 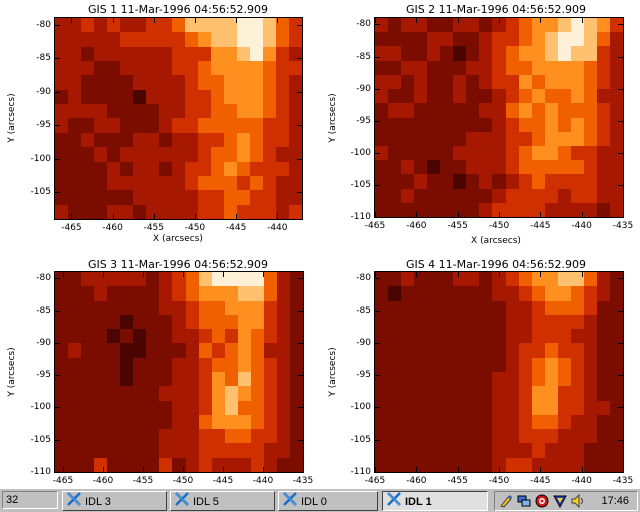 I want to click on taskbar-button-idl-1: IDL 1, so click(x=435, y=501).